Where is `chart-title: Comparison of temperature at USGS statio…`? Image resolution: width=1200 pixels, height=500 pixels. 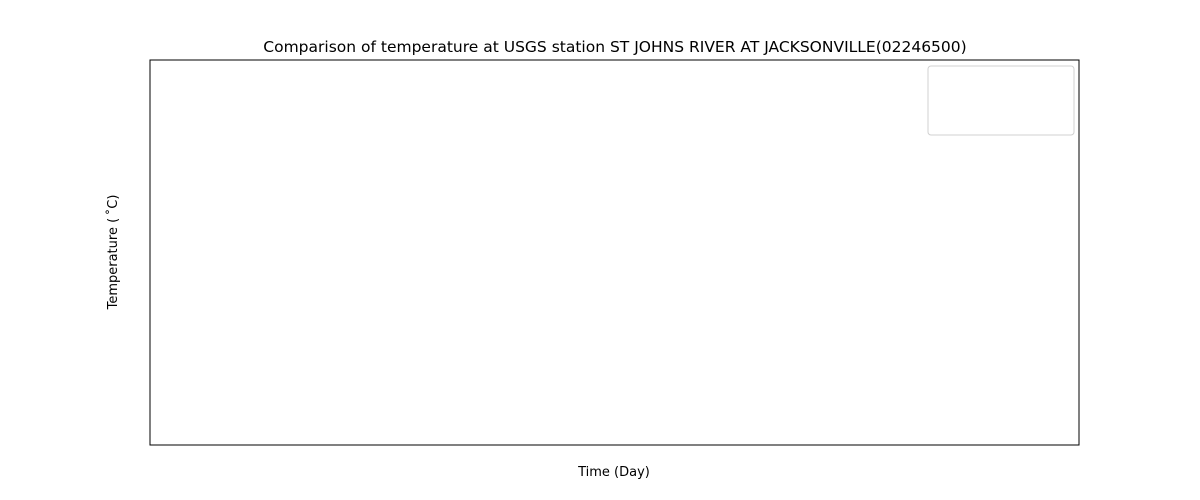
chart-title: Comparison of temperature at USGS statio… is located at coordinates (614, 47).